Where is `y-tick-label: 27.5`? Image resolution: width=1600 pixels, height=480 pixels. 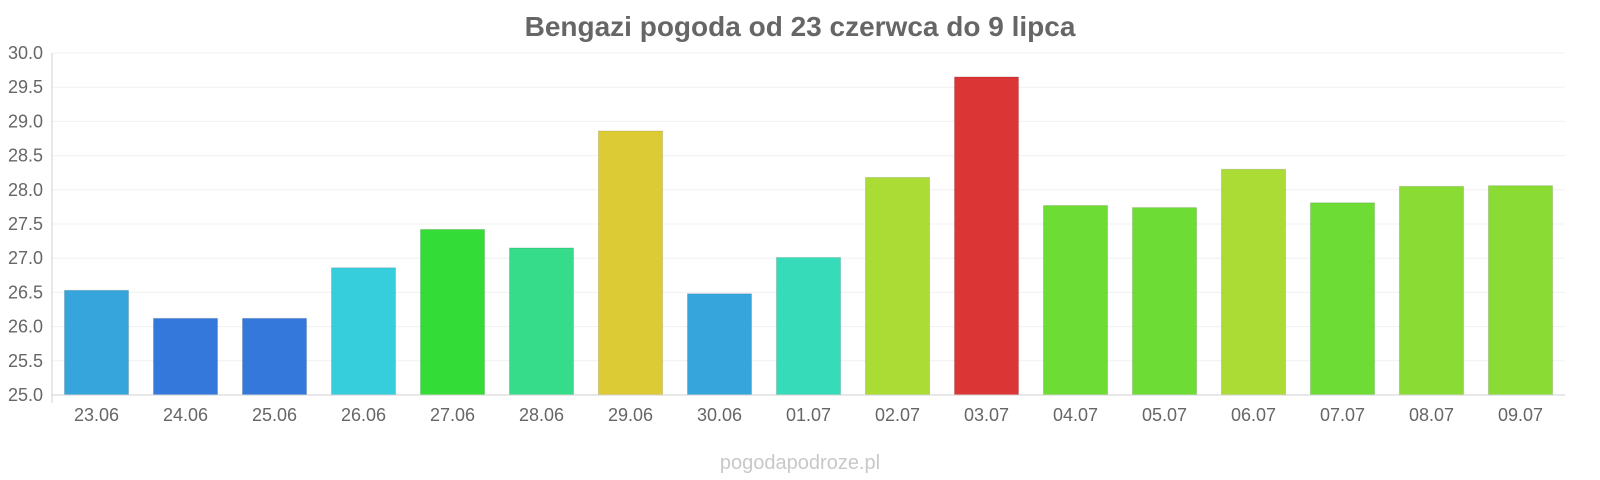
y-tick-label: 27.5 is located at coordinates (25, 224).